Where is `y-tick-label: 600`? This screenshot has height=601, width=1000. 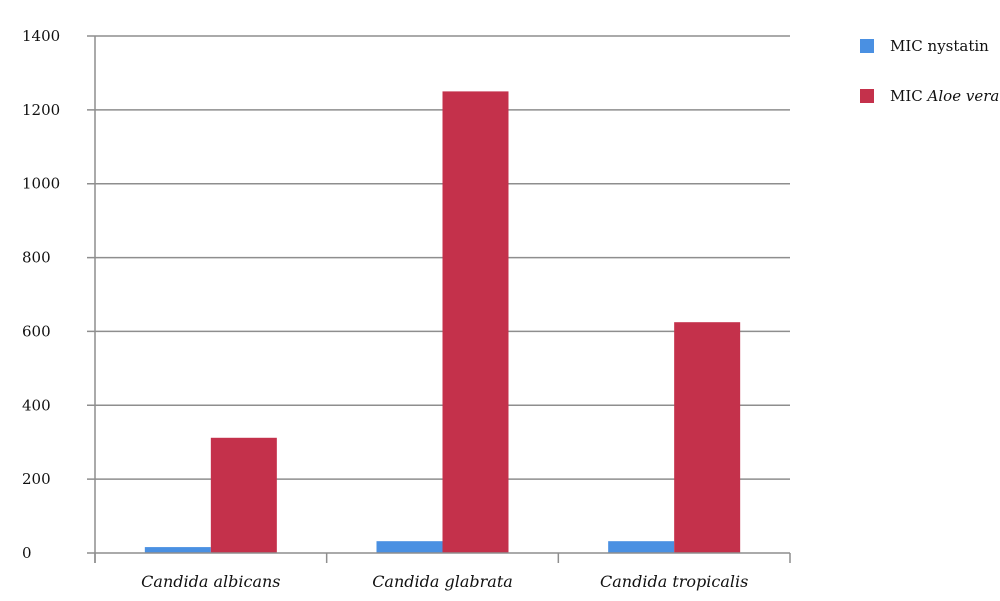 y-tick-label: 600 is located at coordinates (36, 331).